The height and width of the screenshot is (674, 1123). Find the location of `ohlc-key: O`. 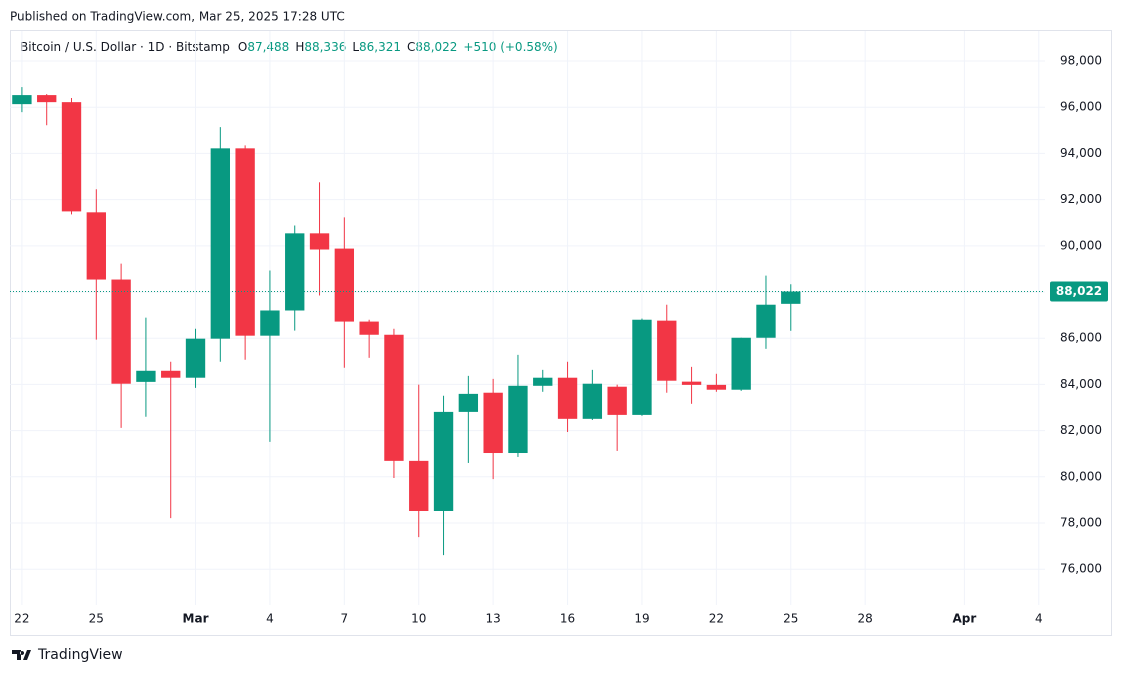

ohlc-key: O is located at coordinates (242, 47).